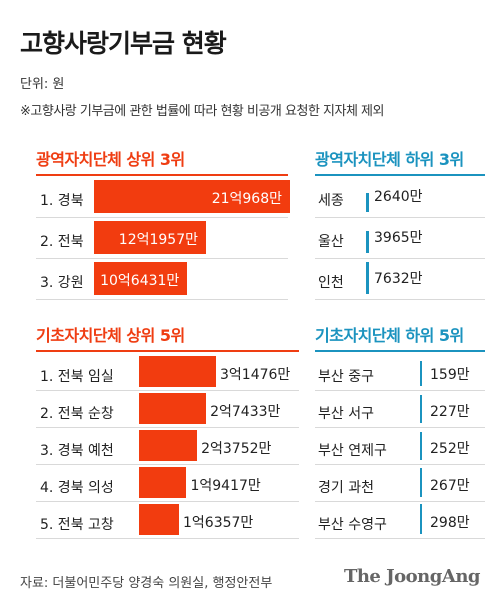  What do you see at coordinates (398, 238) in the screenshot?
I see `value-label: 3965만` at bounding box center [398, 238].